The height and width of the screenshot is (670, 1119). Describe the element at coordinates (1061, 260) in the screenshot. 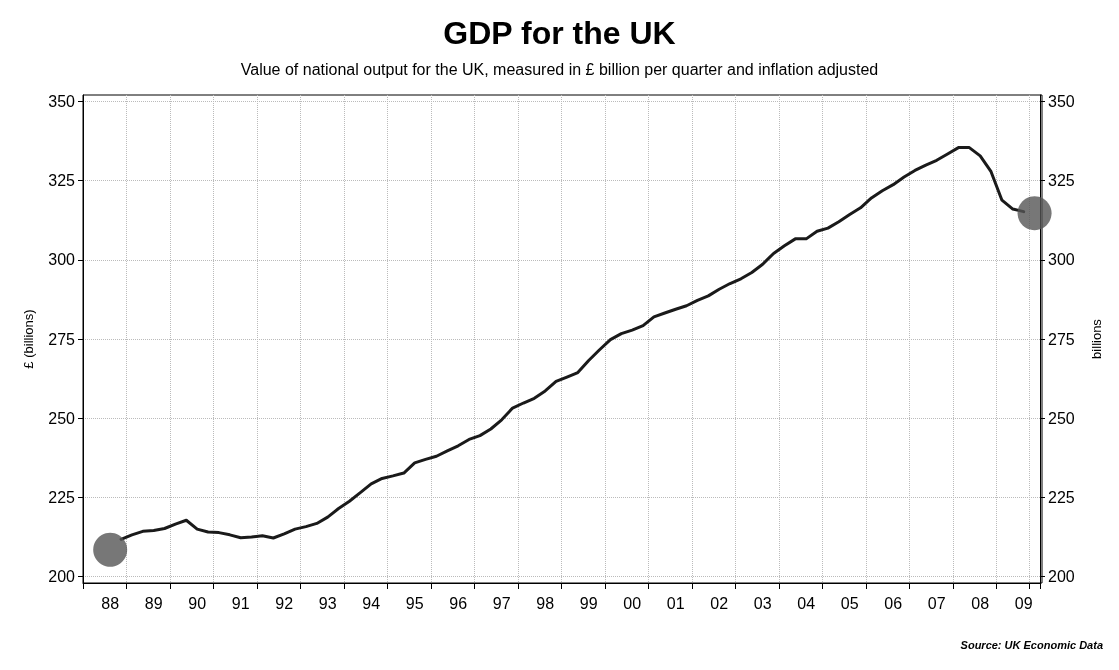

I see `y2-tick-label: 300` at that location.